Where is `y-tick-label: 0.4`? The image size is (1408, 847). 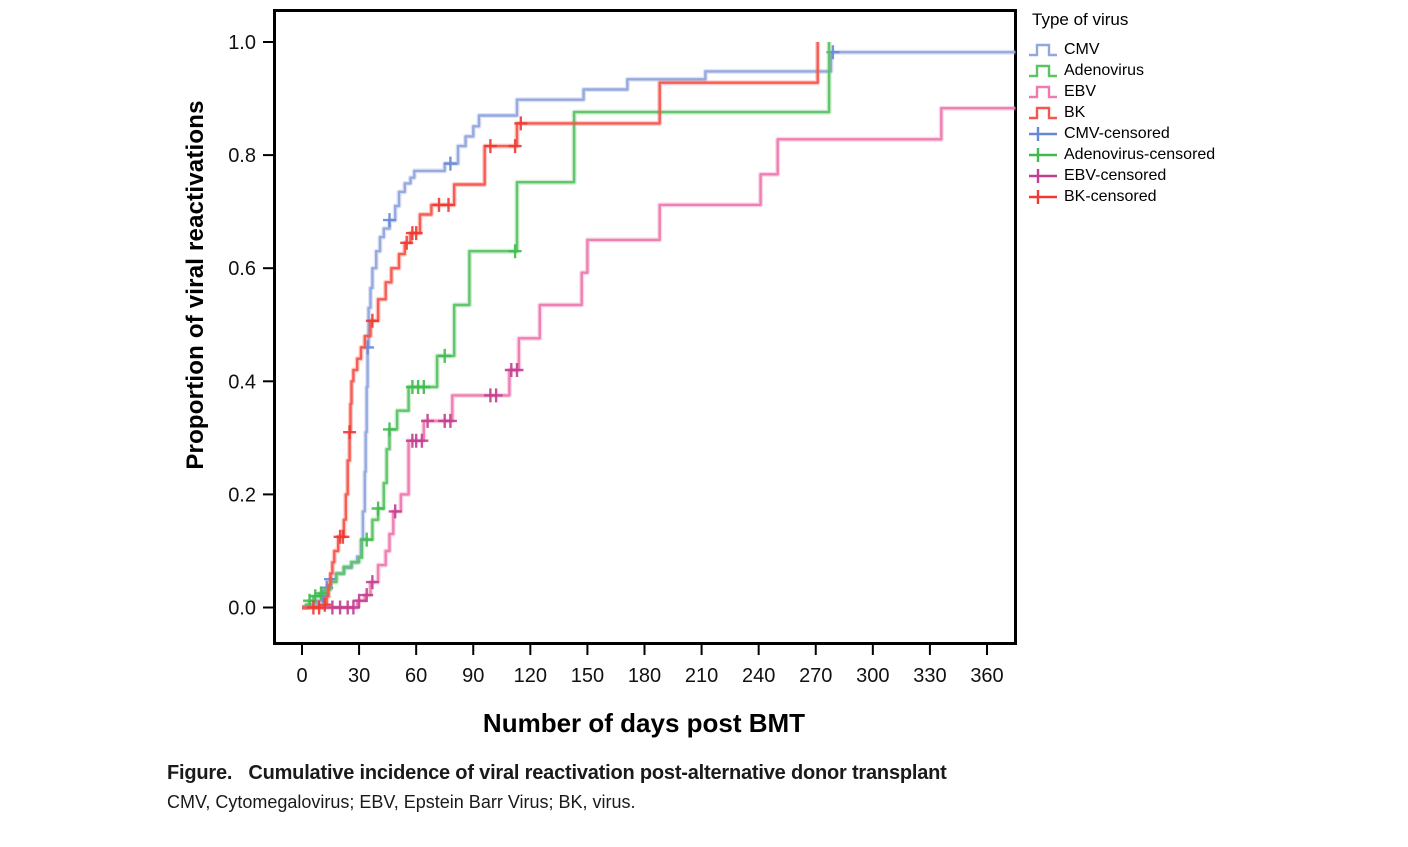 y-tick-label: 0.4 is located at coordinates (242, 382).